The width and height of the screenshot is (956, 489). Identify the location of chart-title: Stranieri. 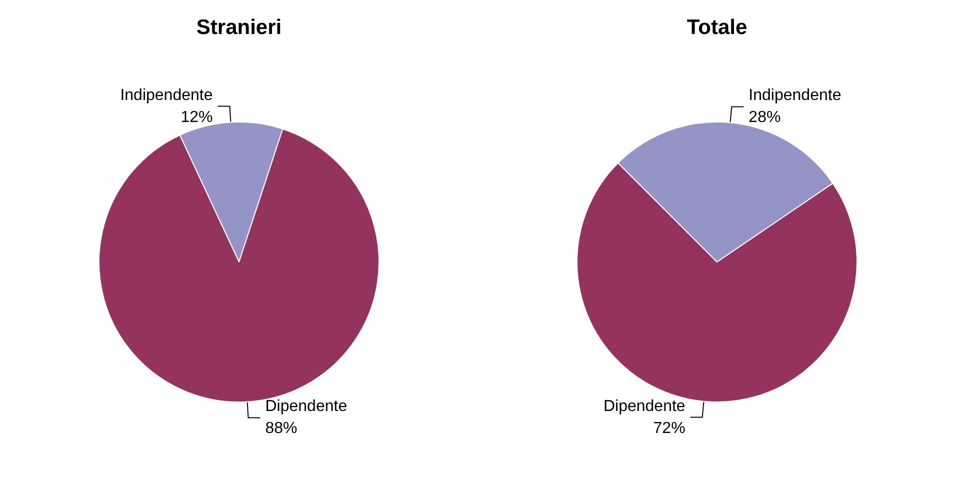
(239, 27).